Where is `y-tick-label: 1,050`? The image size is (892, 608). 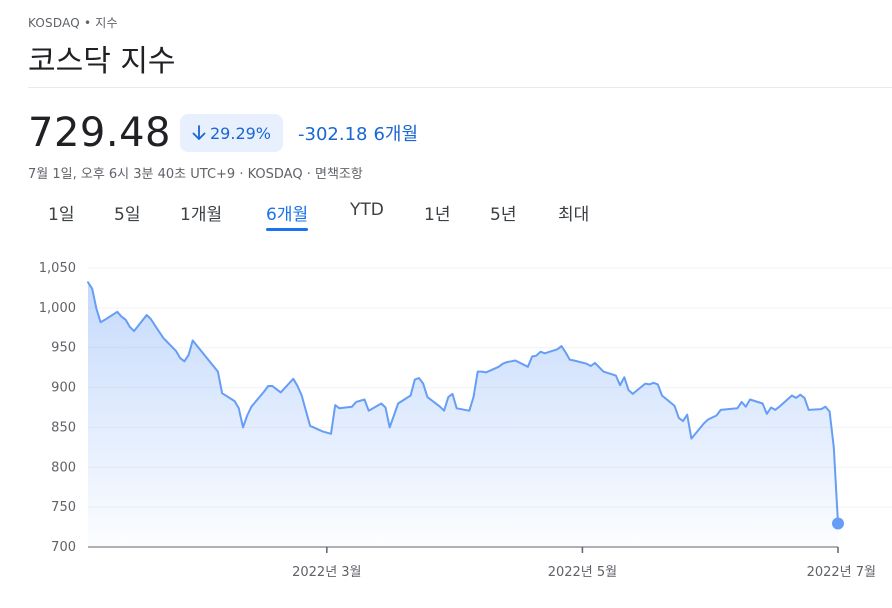
y-tick-label: 1,050 is located at coordinates (57, 268).